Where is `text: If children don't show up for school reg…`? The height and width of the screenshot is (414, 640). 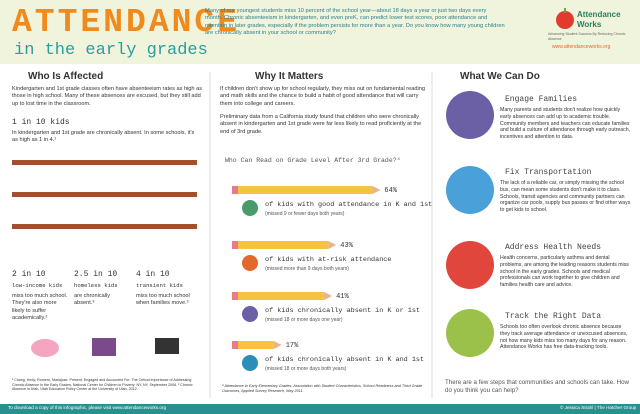
text: If children don't show up for school reg… is located at coordinates (322, 96).